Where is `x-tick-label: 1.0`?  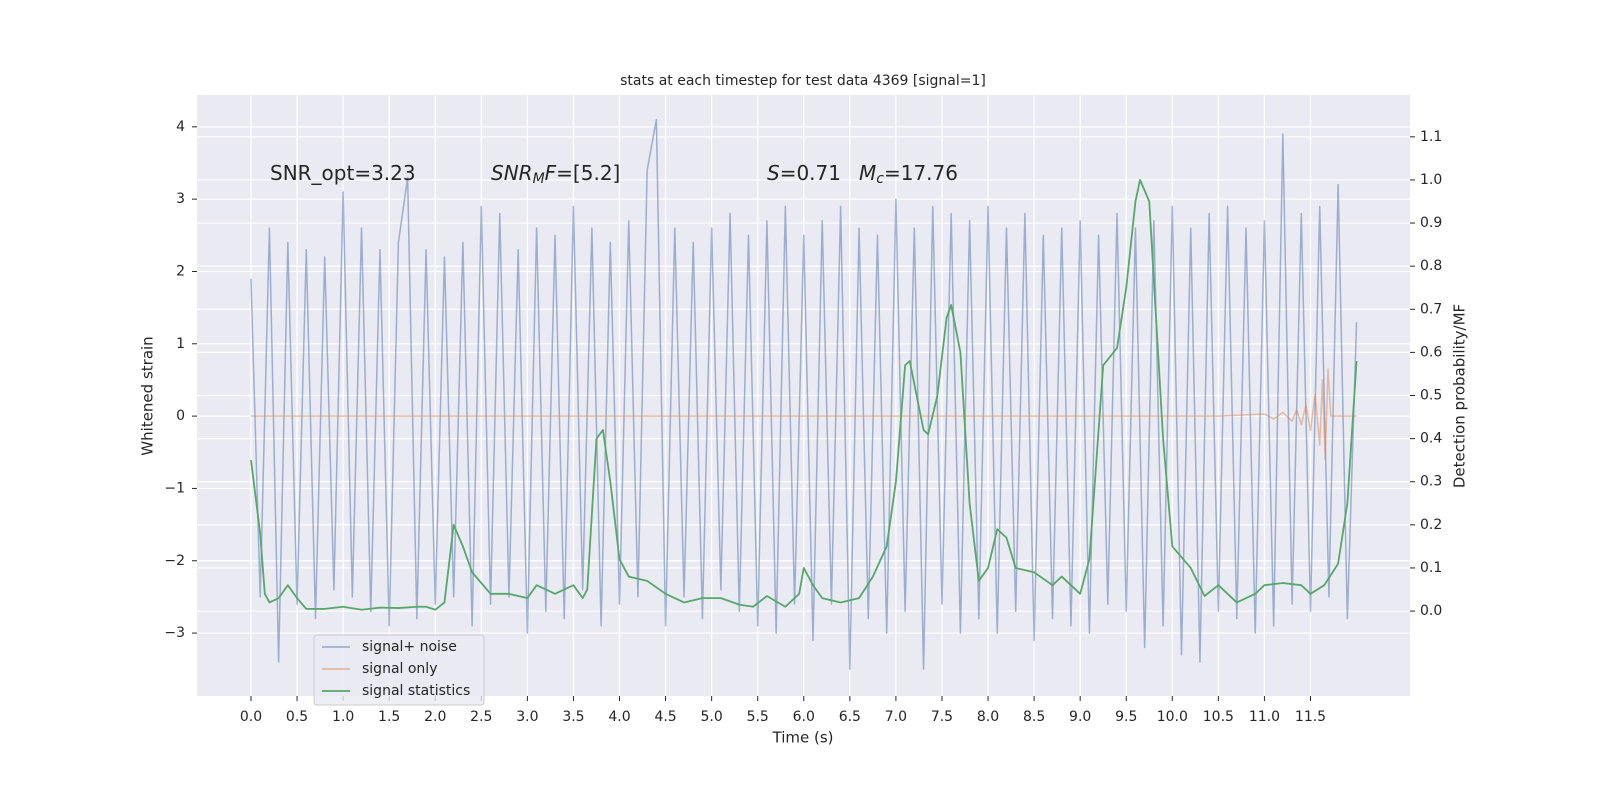 x-tick-label: 1.0 is located at coordinates (343, 717).